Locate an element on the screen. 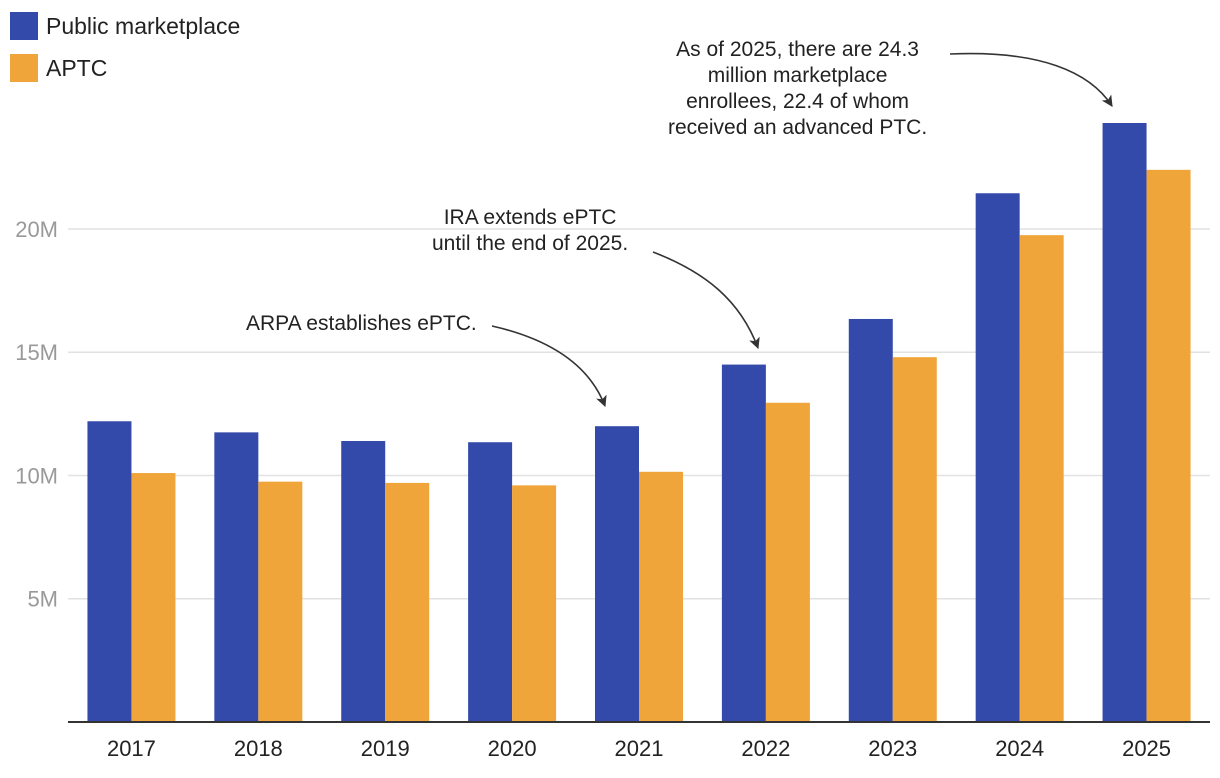 The height and width of the screenshot is (778, 1220). ira-arrow is located at coordinates (706, 300).